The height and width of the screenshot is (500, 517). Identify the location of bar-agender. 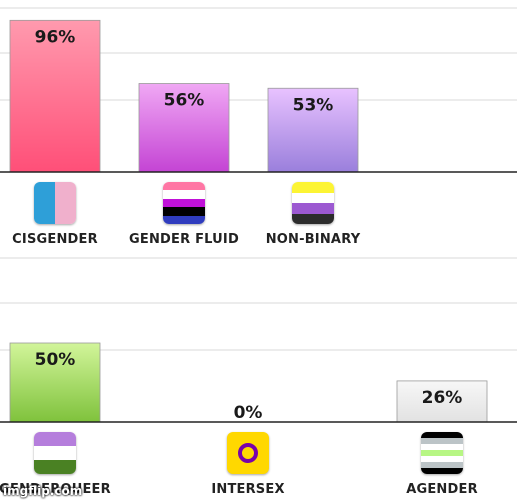
(442, 401).